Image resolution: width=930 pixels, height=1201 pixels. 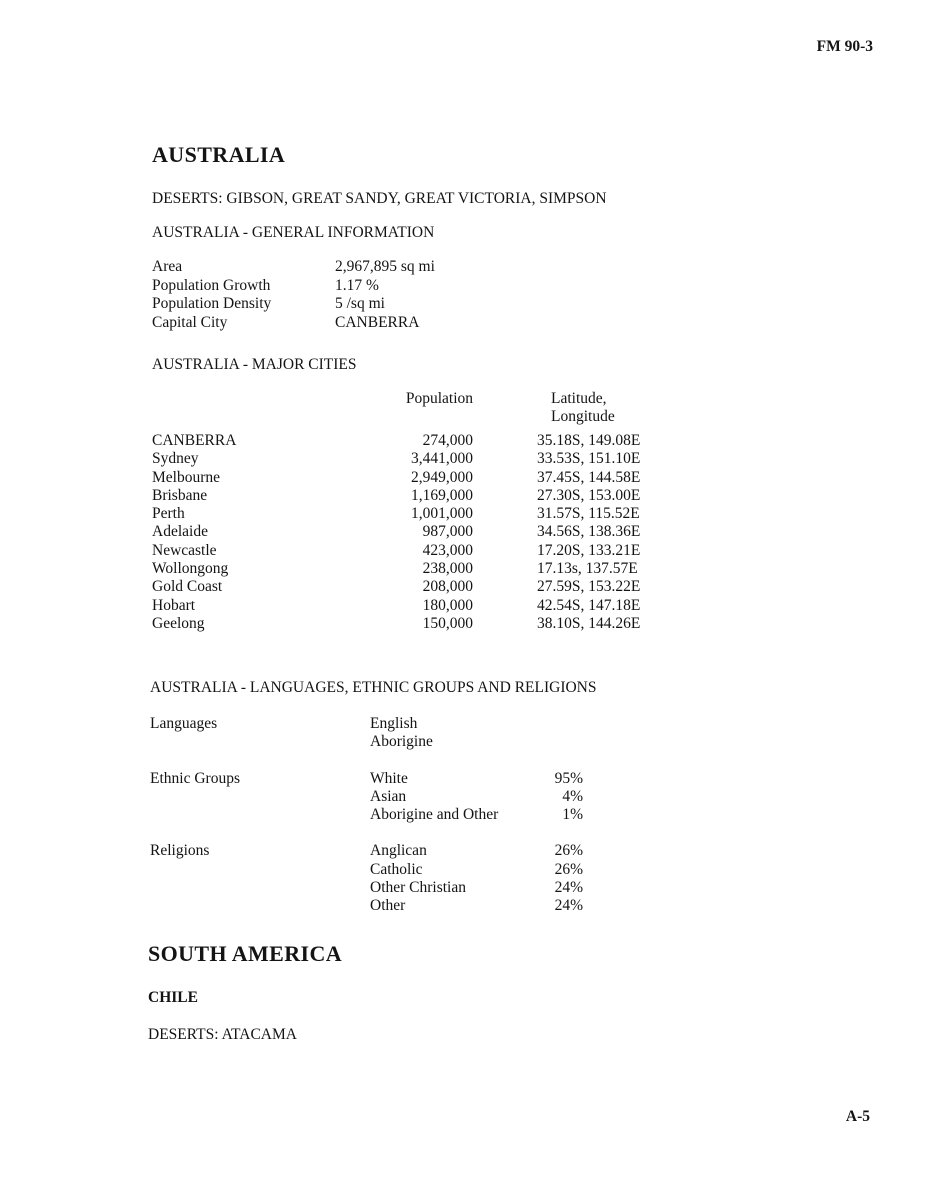 What do you see at coordinates (377, 323) in the screenshot?
I see `info-value: CANBERRA` at bounding box center [377, 323].